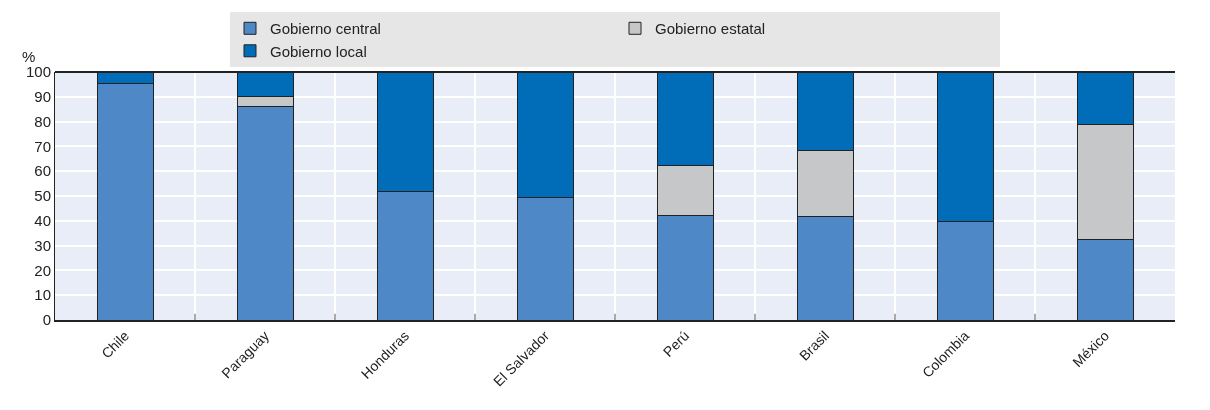 The height and width of the screenshot is (410, 1210). I want to click on y-tick-label: 100, so click(38, 72).